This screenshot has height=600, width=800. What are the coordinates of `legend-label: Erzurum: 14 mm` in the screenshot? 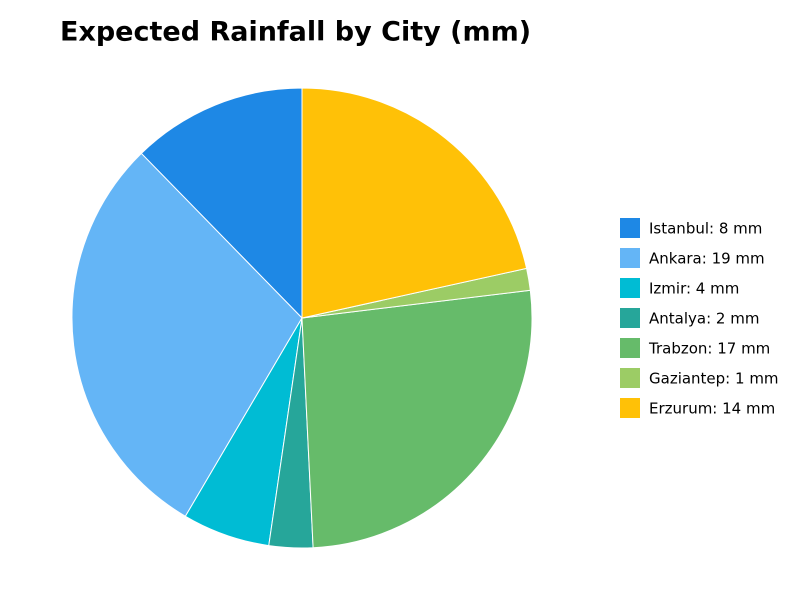 It's located at (712, 409).